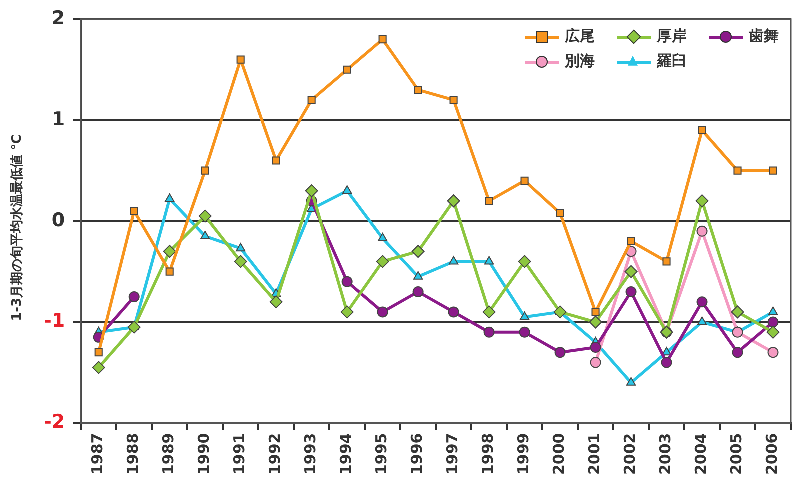 The height and width of the screenshot is (482, 801). I want to click on x-tick-label: 2000, so click(559, 454).